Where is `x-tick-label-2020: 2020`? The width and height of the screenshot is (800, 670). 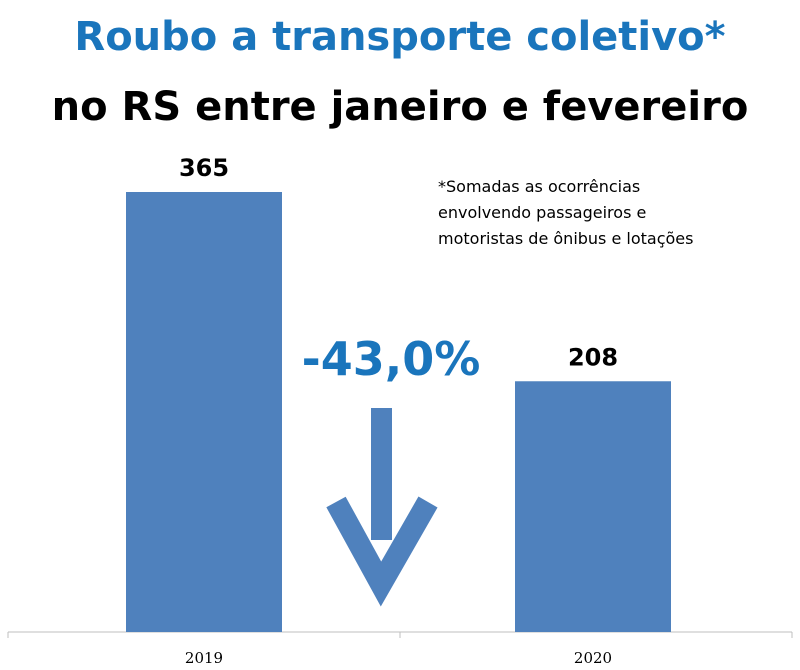
x-tick-label-2020: 2020 is located at coordinates (593, 658).